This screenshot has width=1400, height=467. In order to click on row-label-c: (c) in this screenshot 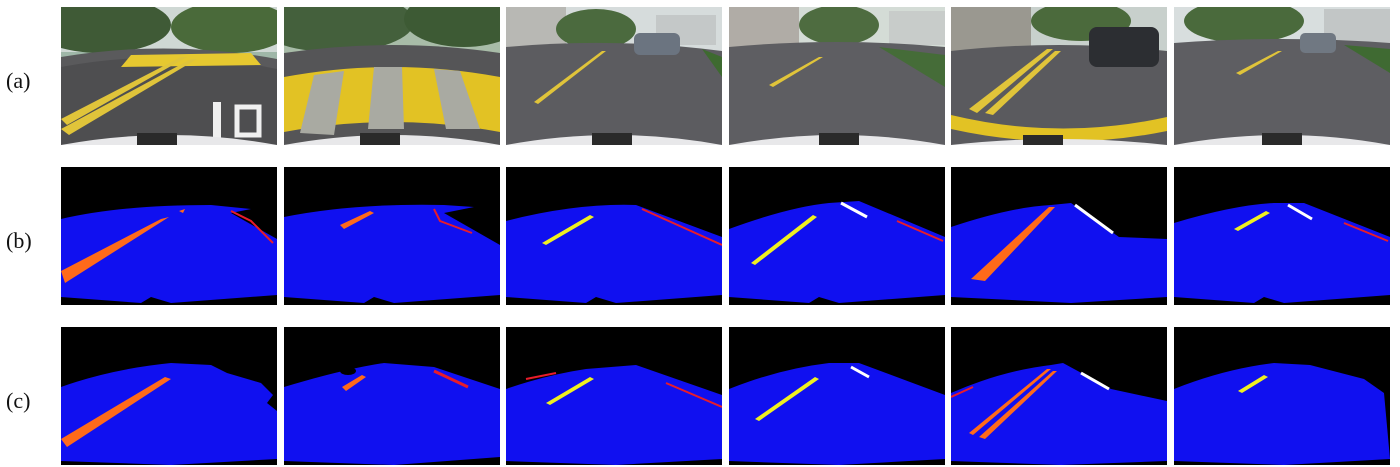, I will do `click(18, 400)`.